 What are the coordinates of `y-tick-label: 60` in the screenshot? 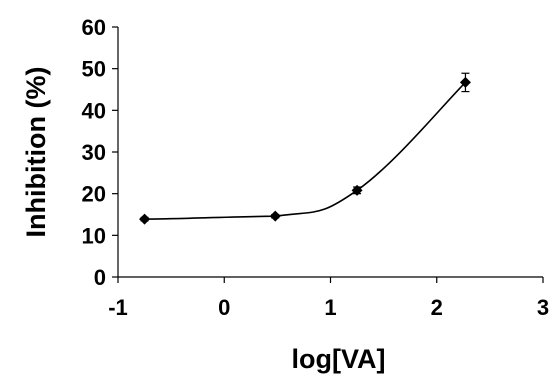 It's located at (94, 27).